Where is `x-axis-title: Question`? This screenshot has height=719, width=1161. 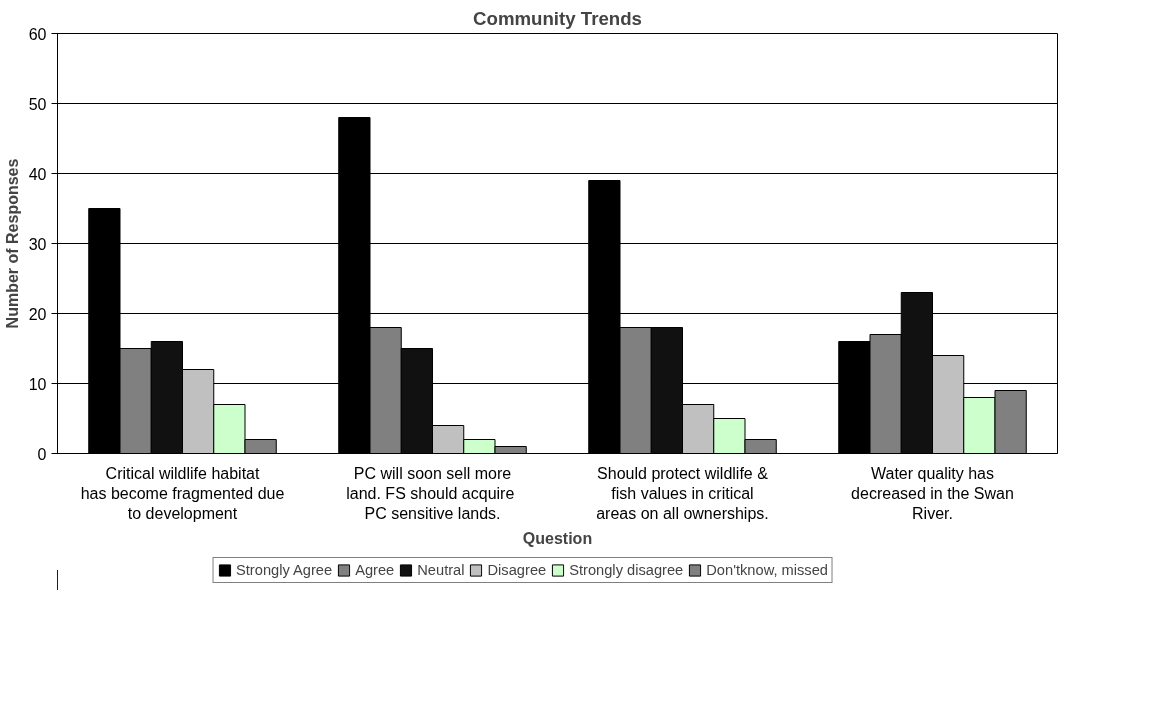 x-axis-title: Question is located at coordinates (557, 539).